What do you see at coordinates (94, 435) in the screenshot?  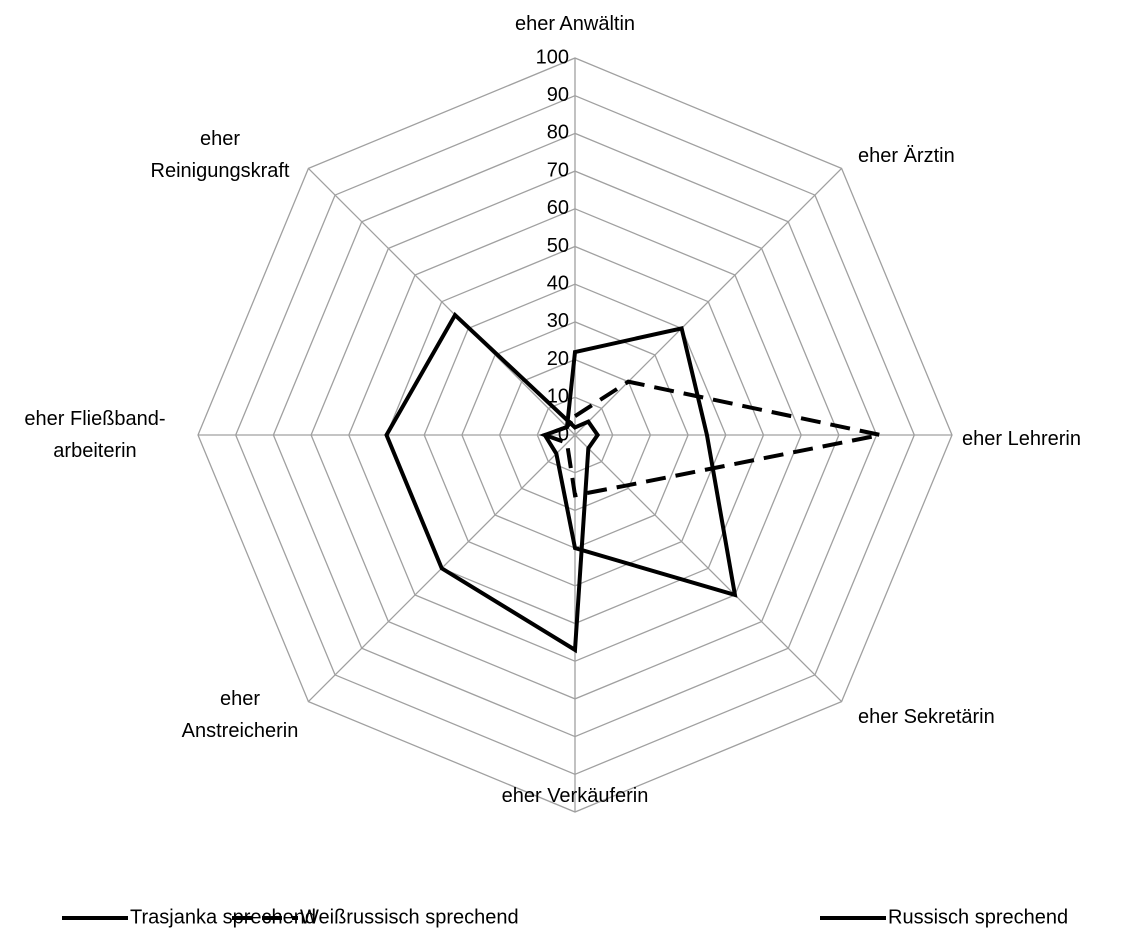 I see `axis-label: eher Fließband-arbeiterin` at bounding box center [94, 435].